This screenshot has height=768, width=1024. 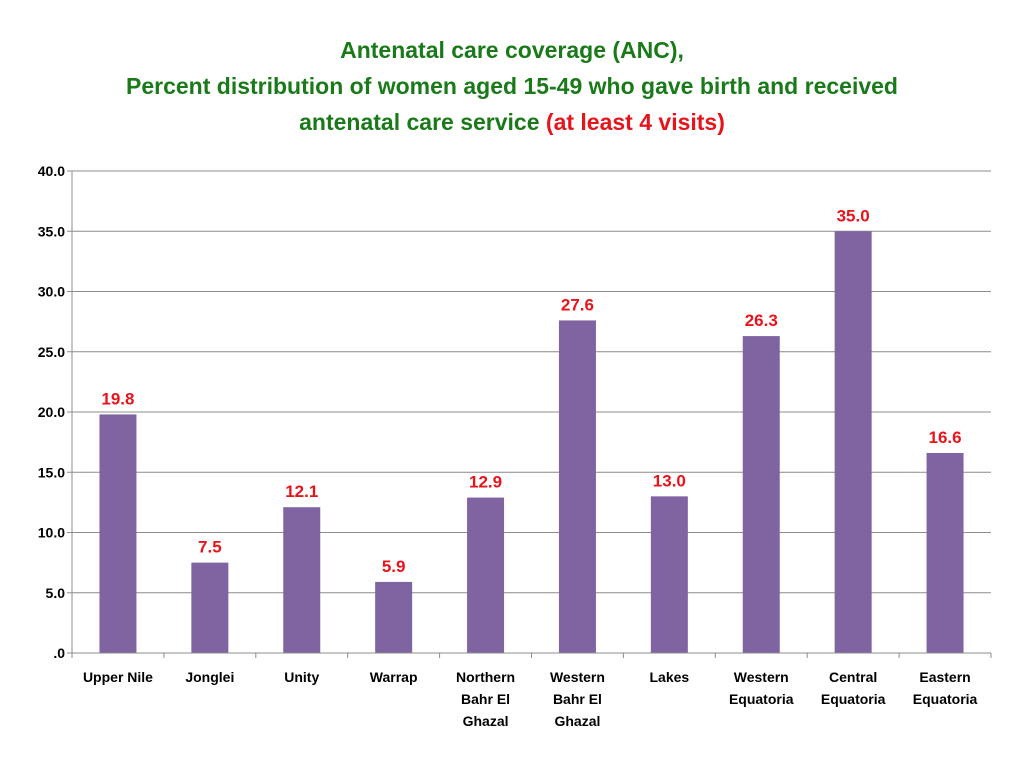 I want to click on y-tick-label: 15.0, so click(x=51, y=472).